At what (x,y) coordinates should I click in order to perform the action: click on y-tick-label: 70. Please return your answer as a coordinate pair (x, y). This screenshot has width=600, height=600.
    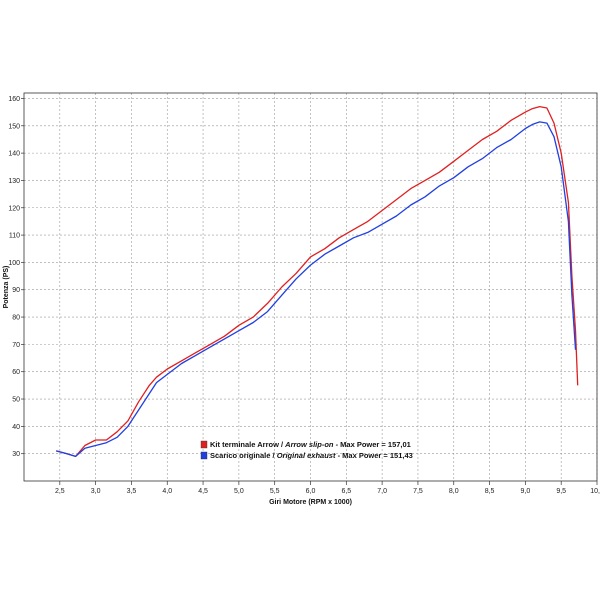
    Looking at the image, I should click on (16, 345).